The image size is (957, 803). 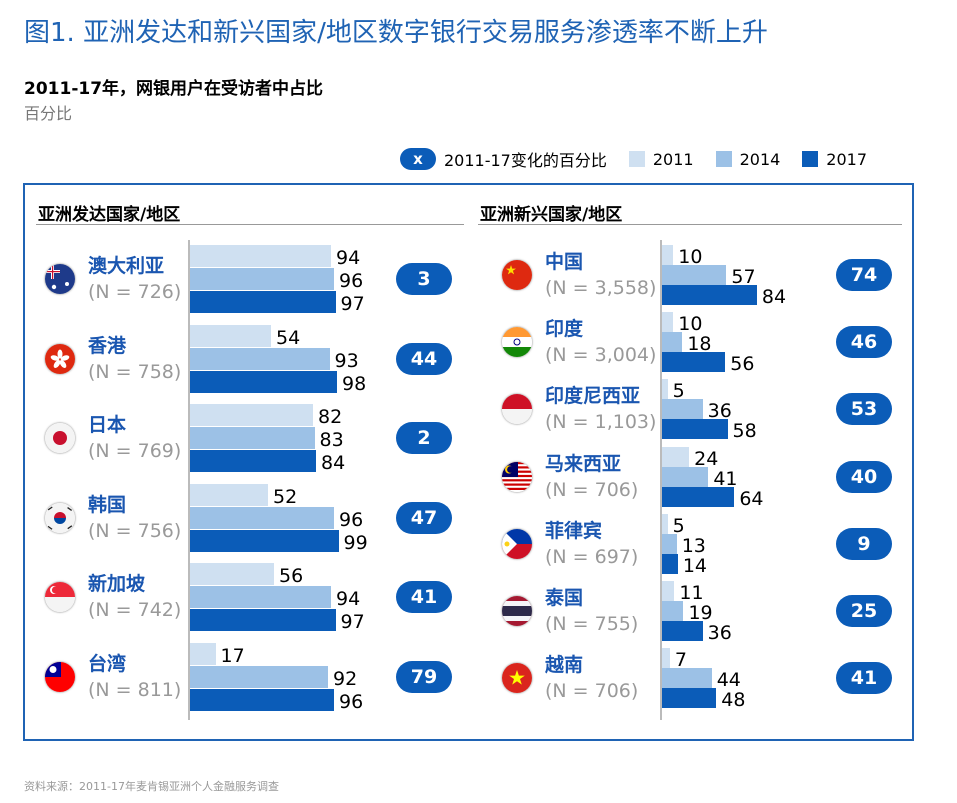 I want to click on panel-rule-emerging, so click(x=690, y=224).